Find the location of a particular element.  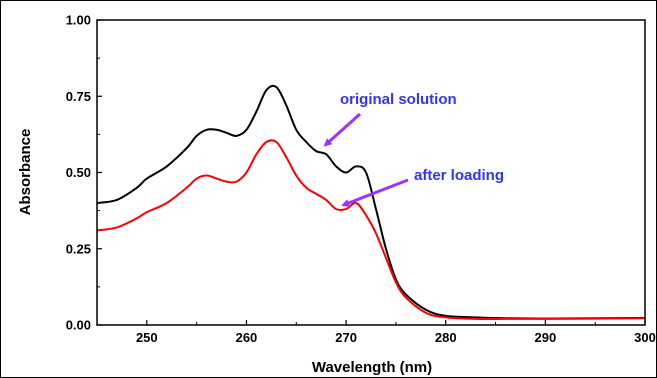

y-tick-label: 0.25 is located at coordinates (78, 248).